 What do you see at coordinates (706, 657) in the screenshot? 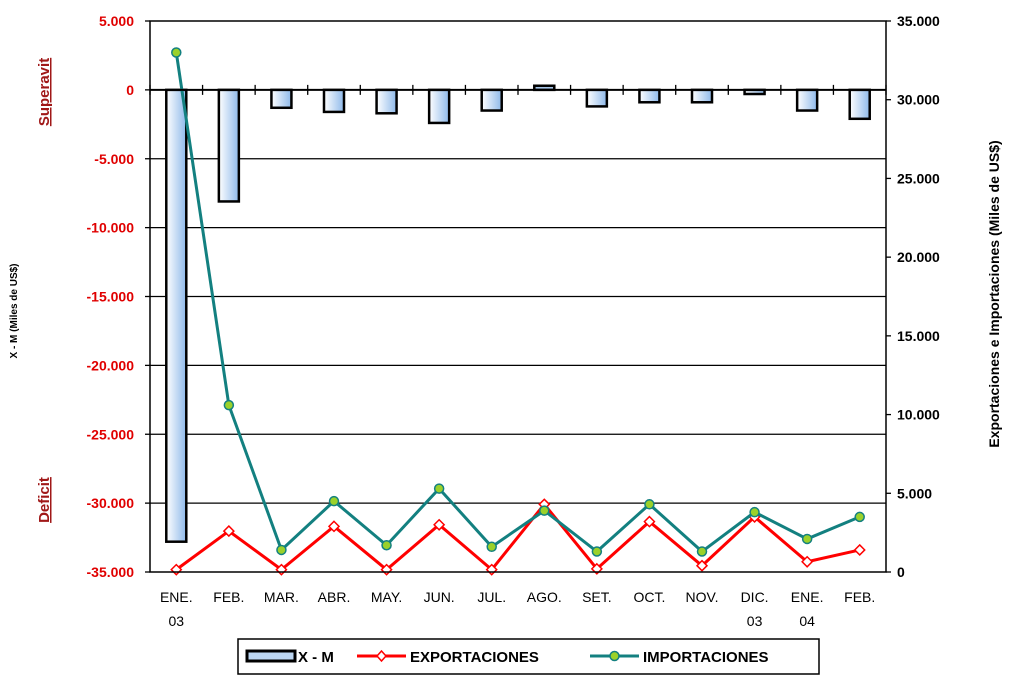
I see `legend-label-importaciones: IMPORTACIONES` at bounding box center [706, 657].